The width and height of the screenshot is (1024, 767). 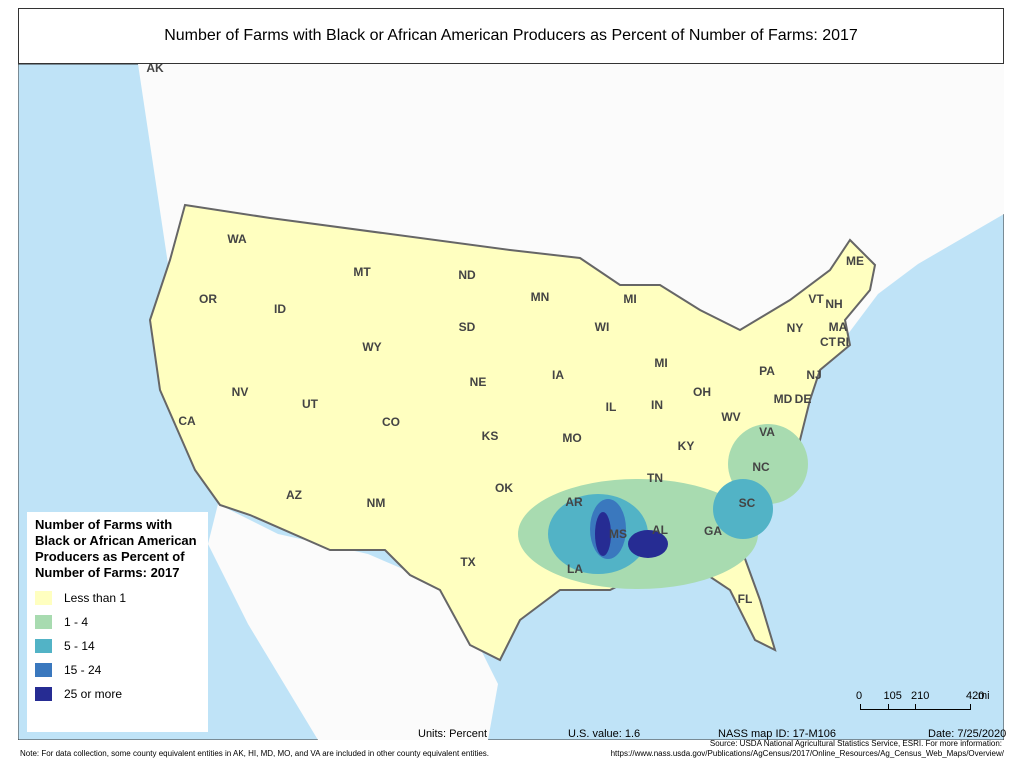 What do you see at coordinates (813, 375) in the screenshot?
I see `state-label: NJ` at bounding box center [813, 375].